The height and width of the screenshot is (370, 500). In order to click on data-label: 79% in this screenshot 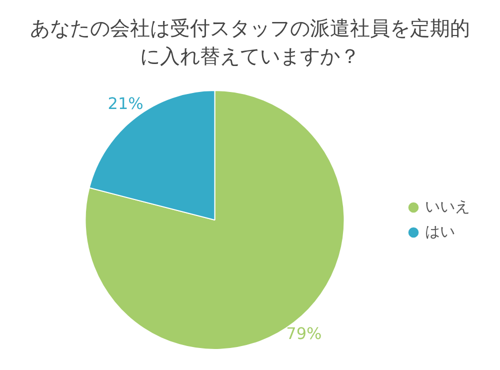, I will do `click(304, 334)`.